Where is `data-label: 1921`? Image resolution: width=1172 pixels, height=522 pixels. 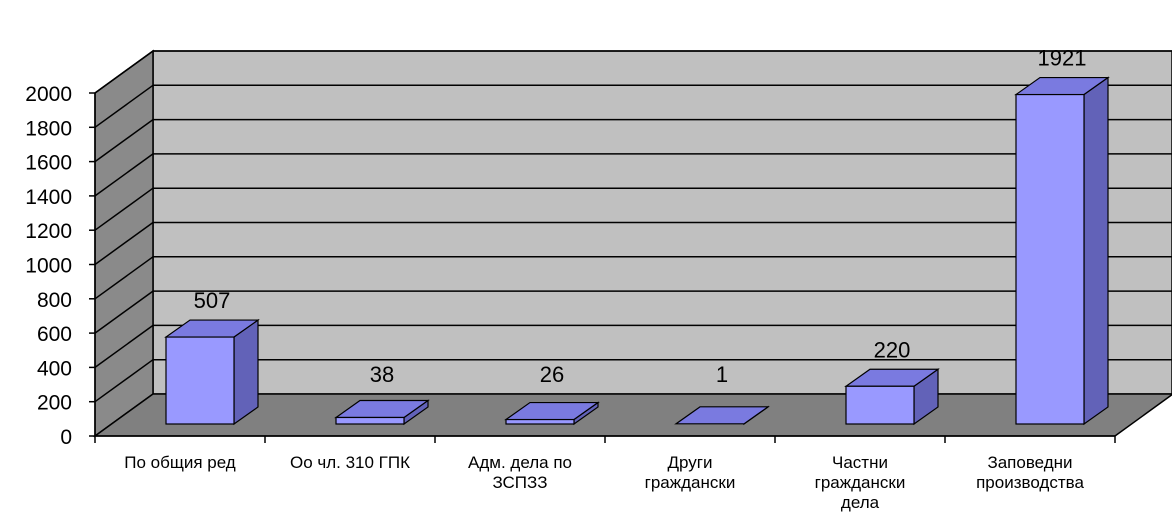 data-label: 1921 is located at coordinates (1062, 58).